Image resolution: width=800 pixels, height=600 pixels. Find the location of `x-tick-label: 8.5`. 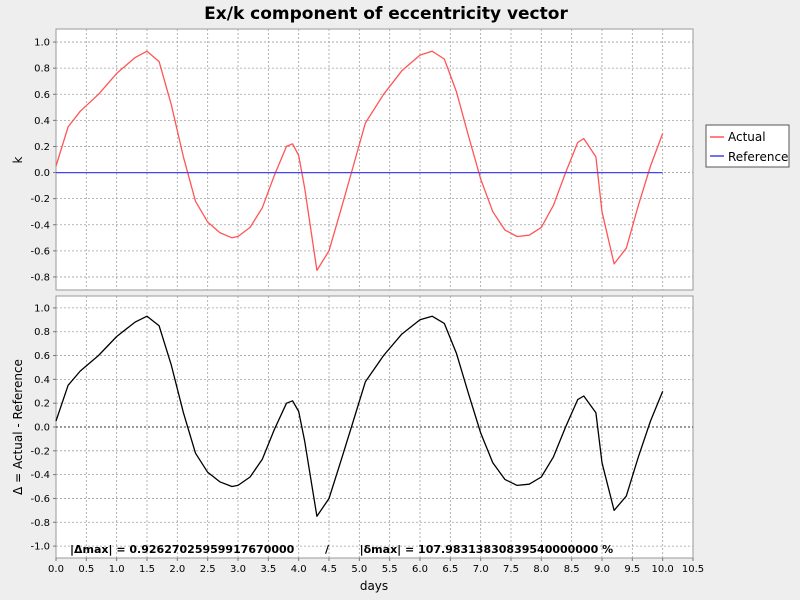

x-tick-label: 8.5 is located at coordinates (572, 569).